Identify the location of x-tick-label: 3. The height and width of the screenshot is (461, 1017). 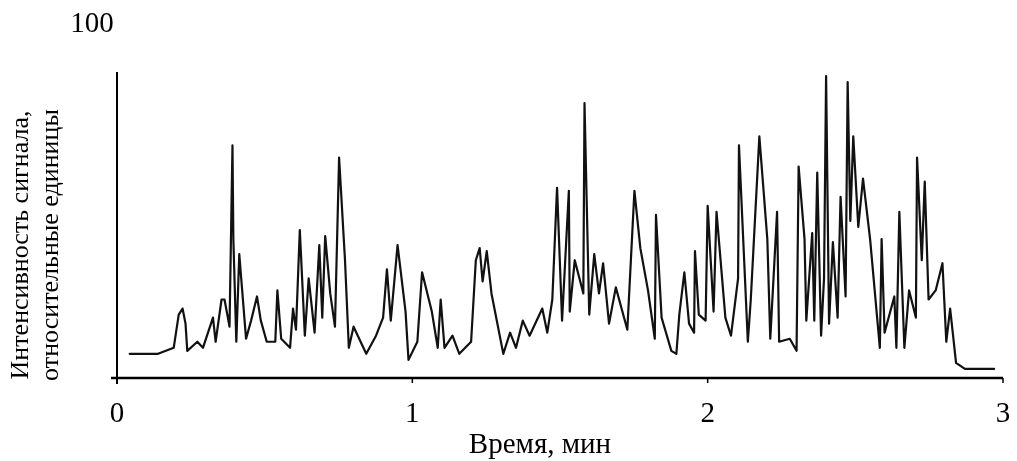
(1003, 412).